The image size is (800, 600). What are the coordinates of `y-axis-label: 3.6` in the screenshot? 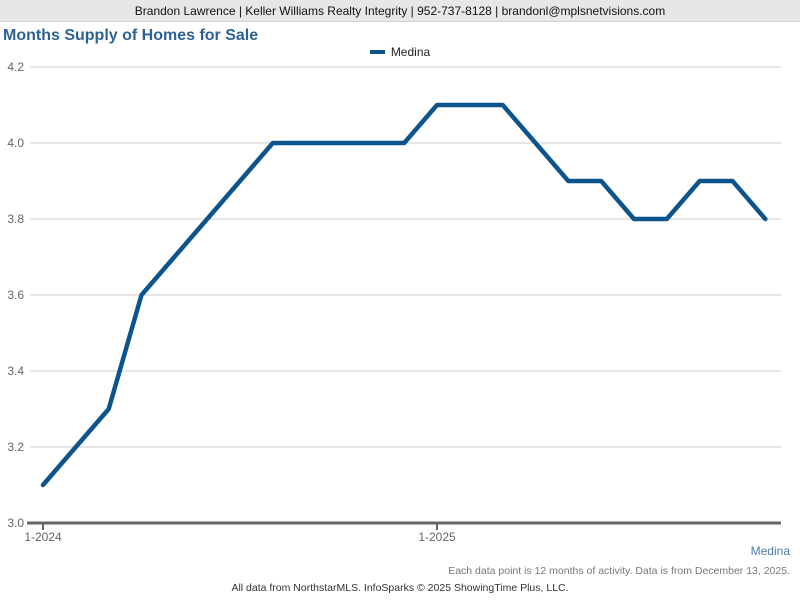 It's located at (15, 295).